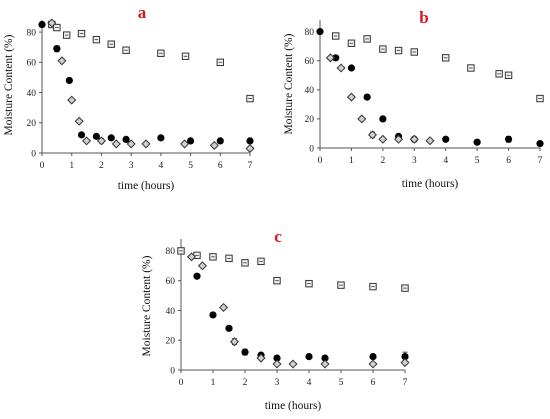  What do you see at coordinates (142, 12) in the screenshot?
I see `panel-label: a` at bounding box center [142, 12].